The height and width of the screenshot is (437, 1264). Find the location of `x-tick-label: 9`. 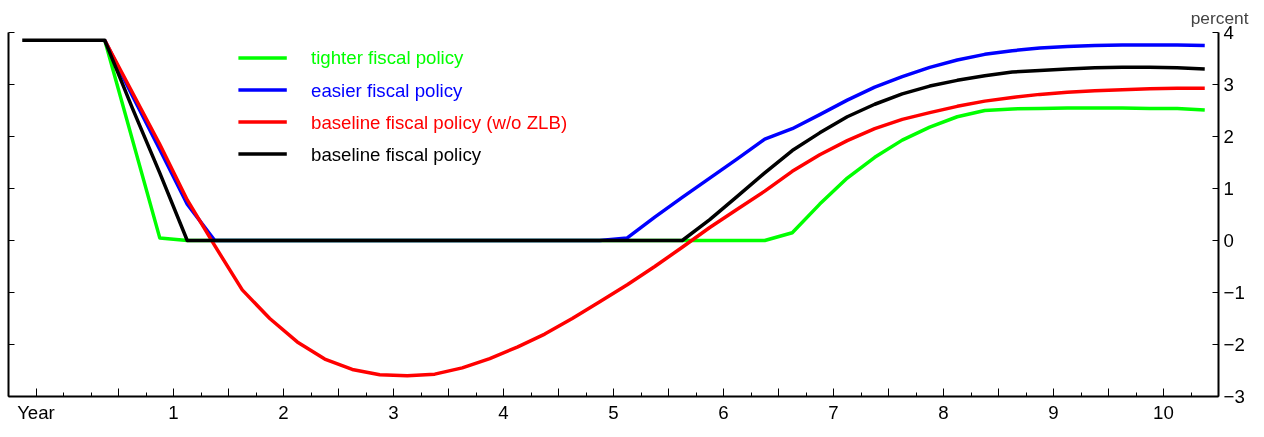

x-tick-label: 9 is located at coordinates (1053, 412).